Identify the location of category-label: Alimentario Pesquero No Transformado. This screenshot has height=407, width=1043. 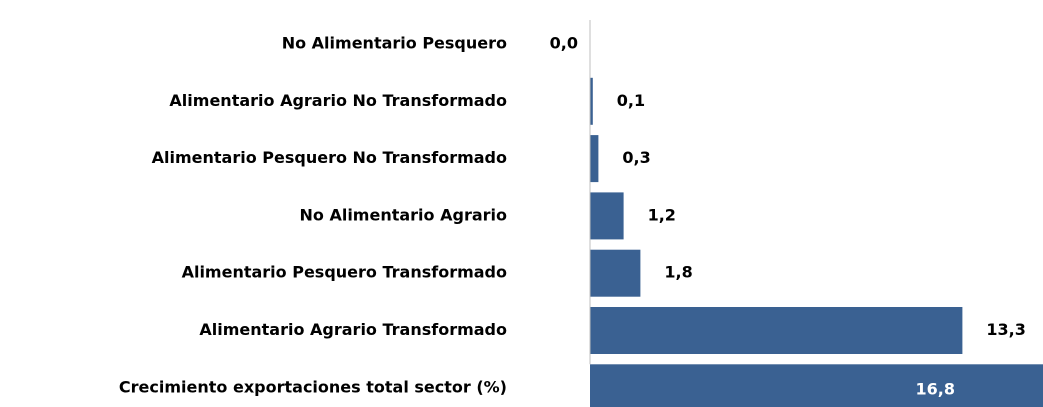
(329, 157).